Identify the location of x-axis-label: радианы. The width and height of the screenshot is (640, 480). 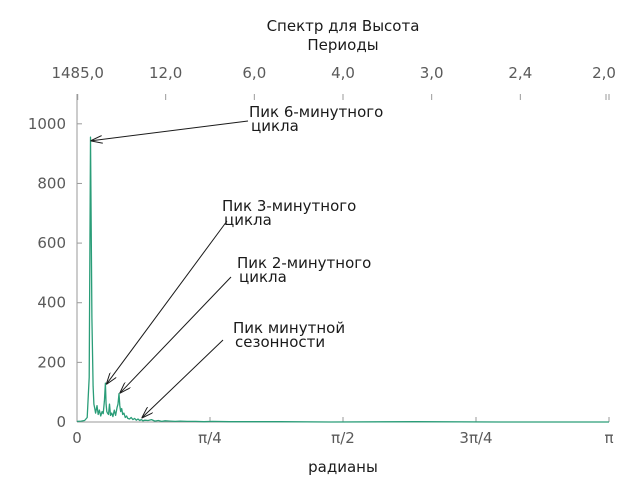
(343, 467).